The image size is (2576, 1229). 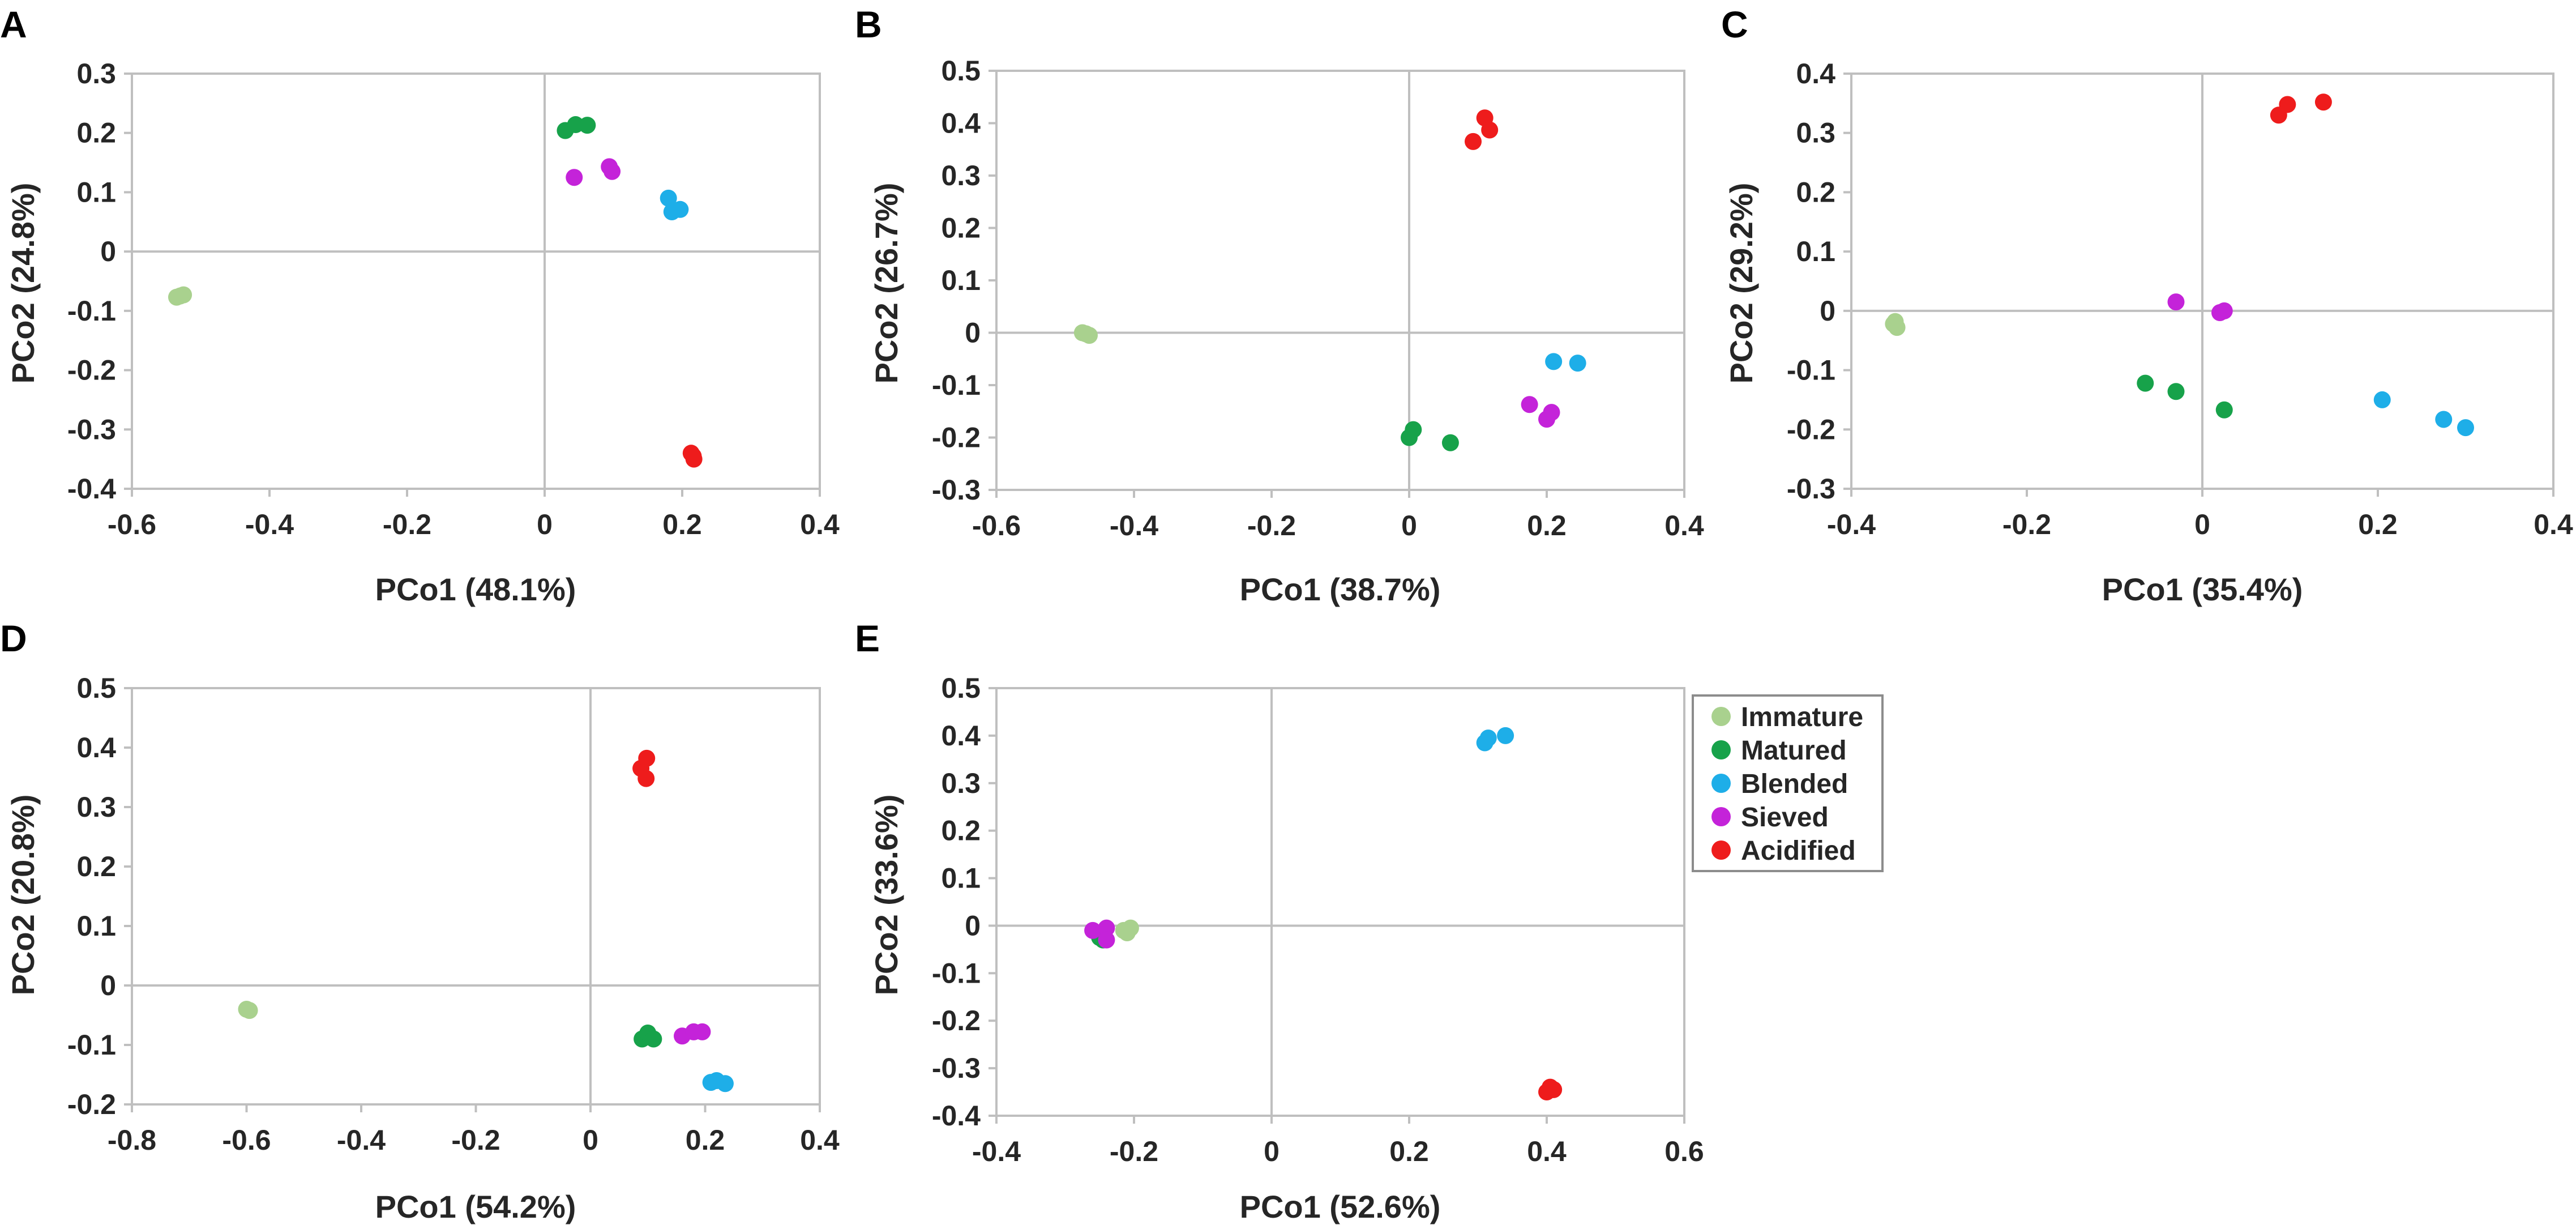 I want to click on y-tick-label-d: -0.1, so click(x=91, y=1045).